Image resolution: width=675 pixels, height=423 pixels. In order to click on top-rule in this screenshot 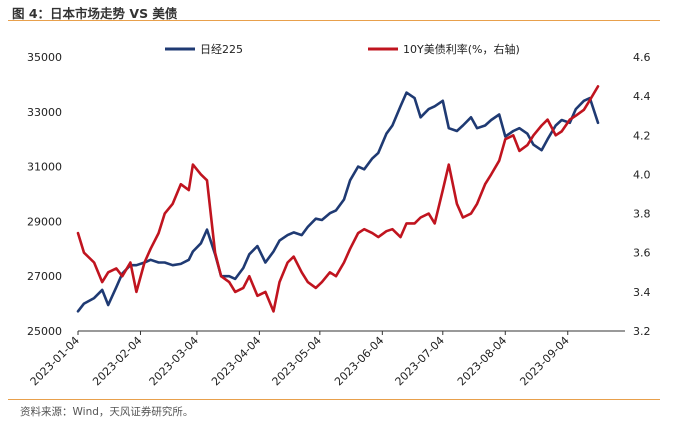, I will do `click(334, 20)`.